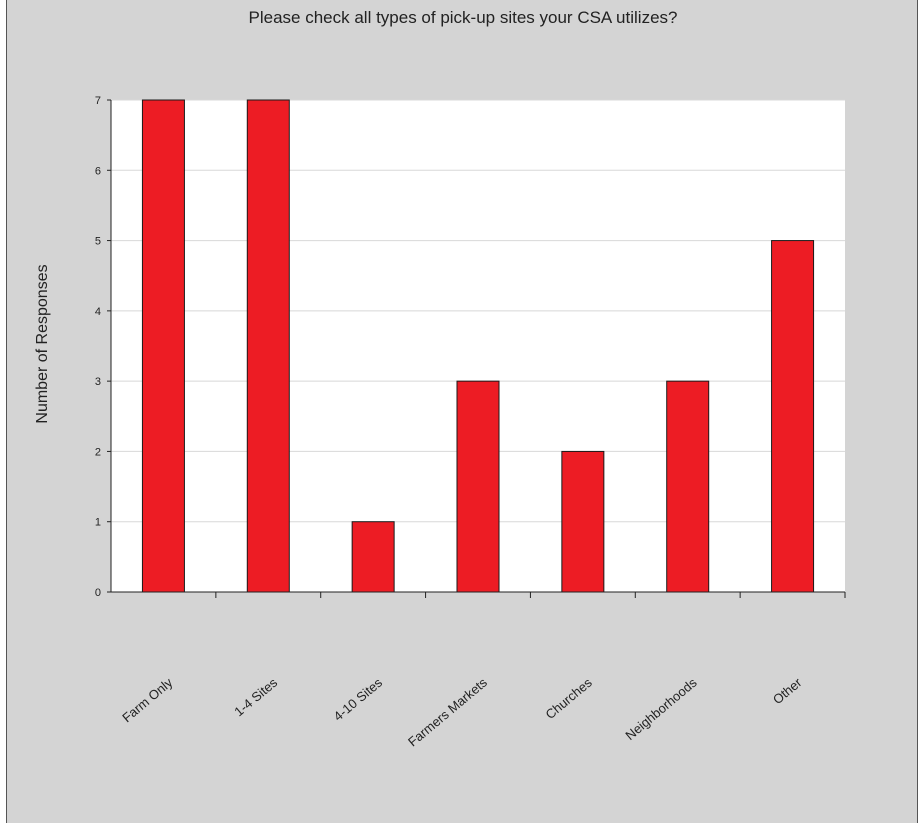  What do you see at coordinates (98, 593) in the screenshot?
I see `y-tick-label: 0` at bounding box center [98, 593].